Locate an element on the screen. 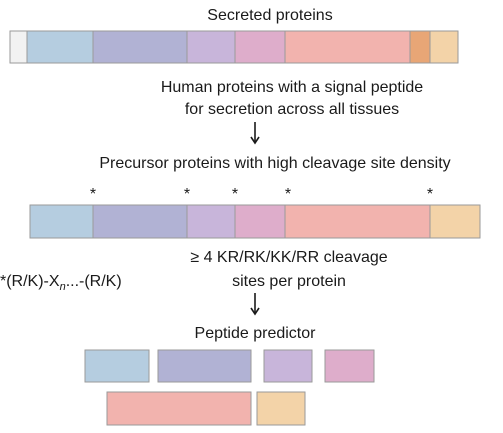  motif: *(R/K)-Xn...-(R/K) is located at coordinates (61, 283).